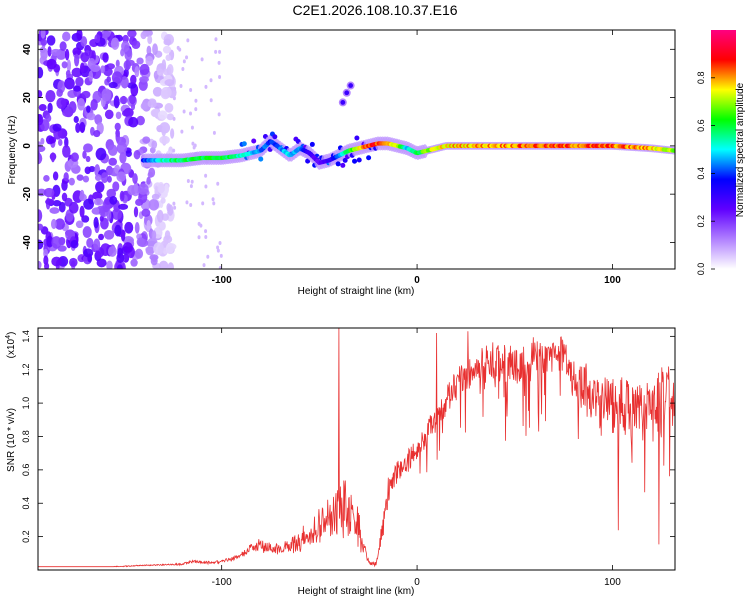 Image resolution: width=750 pixels, height=600 pixels. Describe the element at coordinates (356, 291) in the screenshot. I see `heatmap-x-label: Height of straight line (km)` at that location.